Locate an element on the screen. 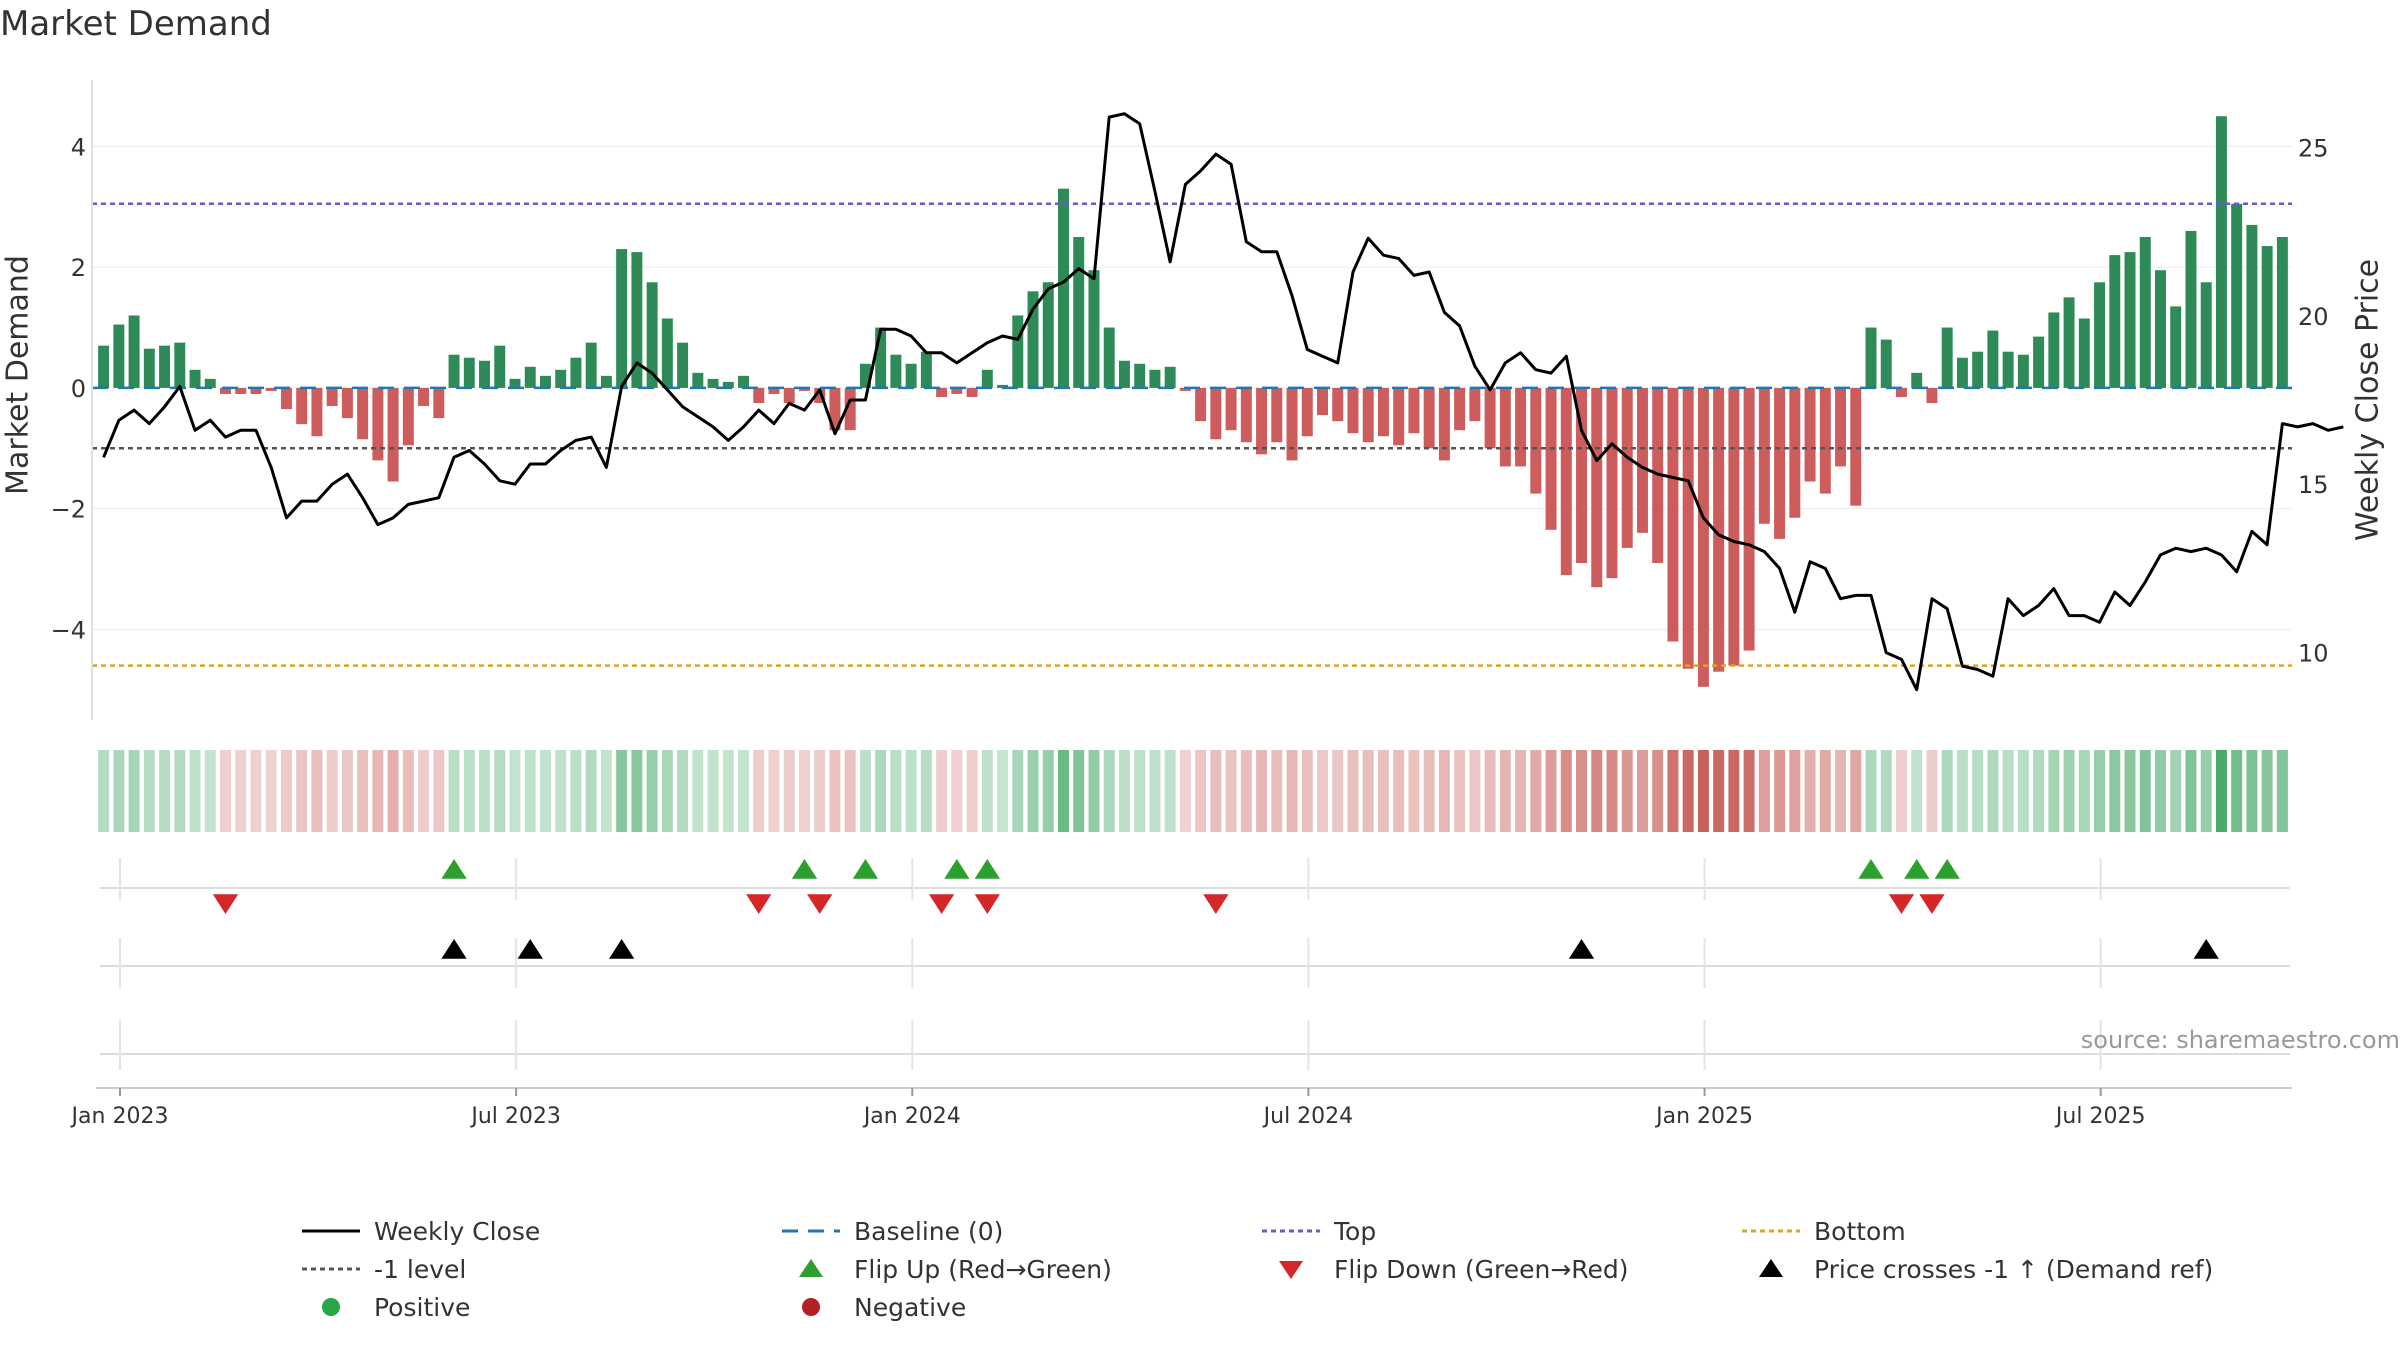  legend-symbol-tri-up is located at coordinates (1771, 1268).